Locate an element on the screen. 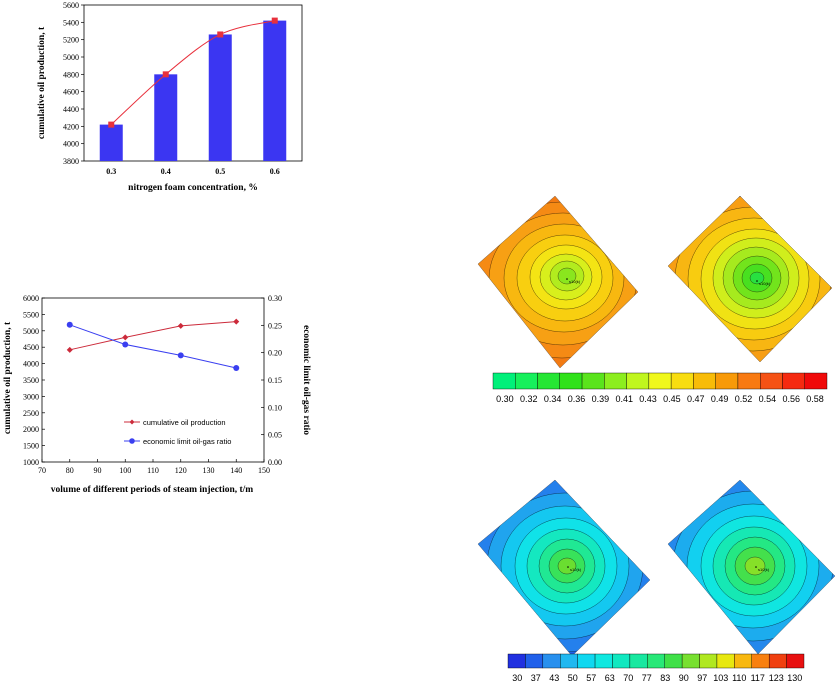 The height and width of the screenshot is (682, 840). colorbar-tick-label: 130 is located at coordinates (794, 677).